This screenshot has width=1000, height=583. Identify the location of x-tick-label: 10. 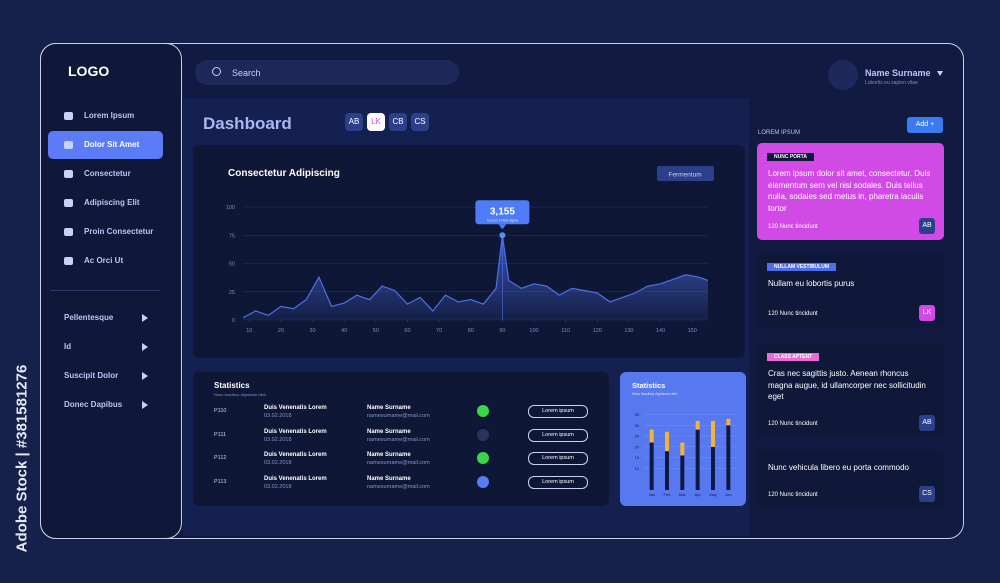
(249, 331).